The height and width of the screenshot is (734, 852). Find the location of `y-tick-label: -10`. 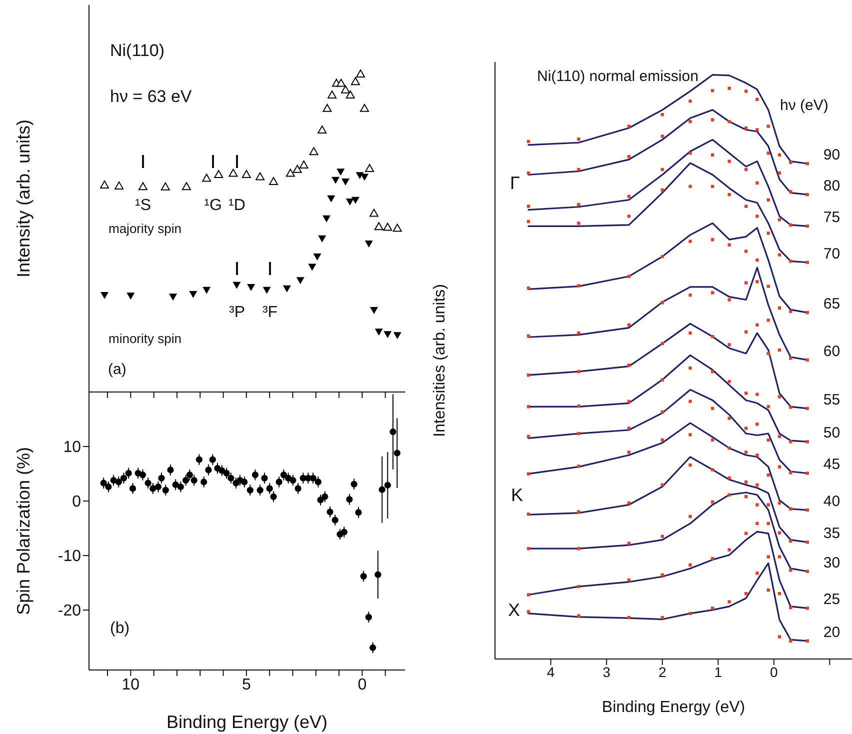

y-tick-label: -10 is located at coordinates (70, 557).